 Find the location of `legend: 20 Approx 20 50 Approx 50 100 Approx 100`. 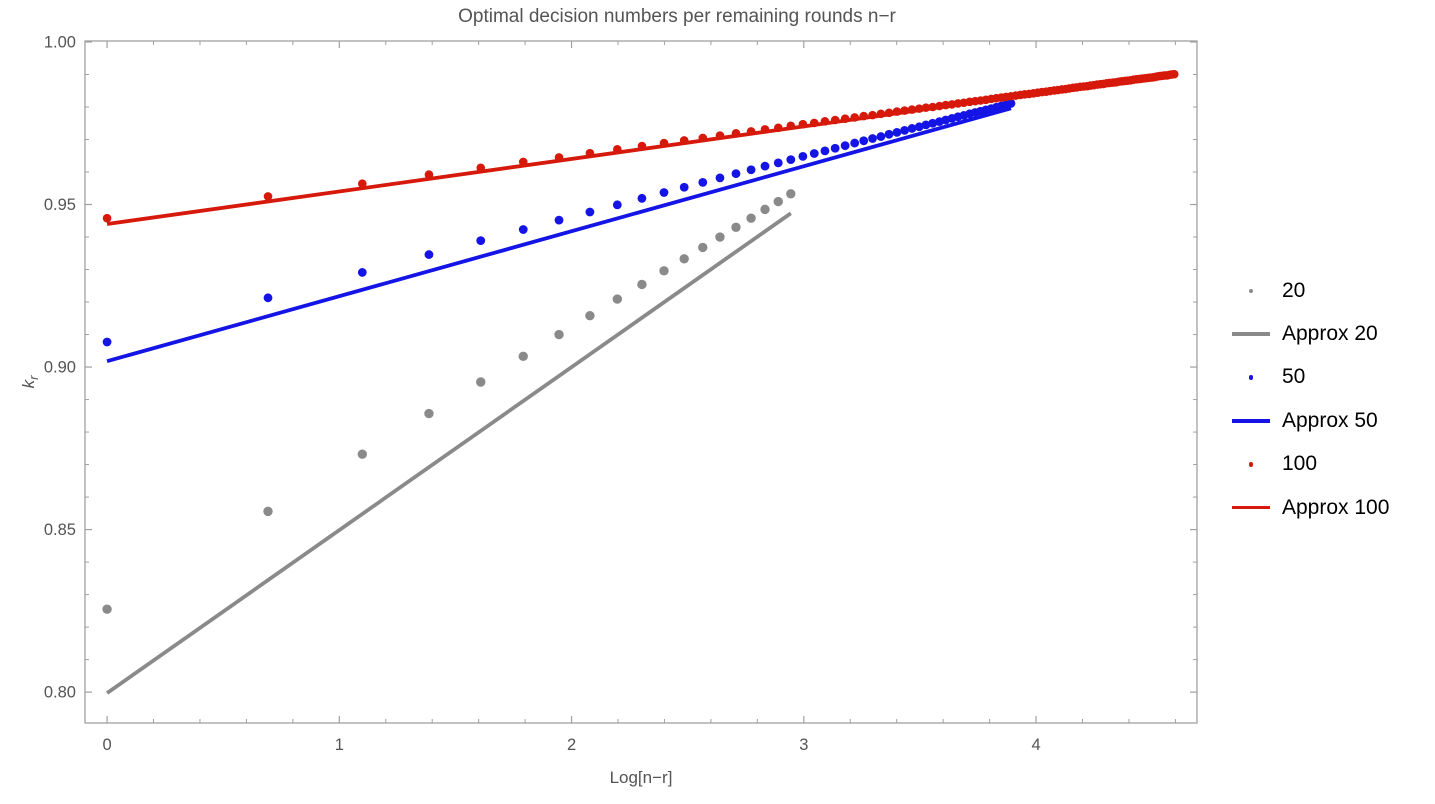

legend: 20 Approx 20 50 Approx 50 100 Approx 100 is located at coordinates (1304, 399).